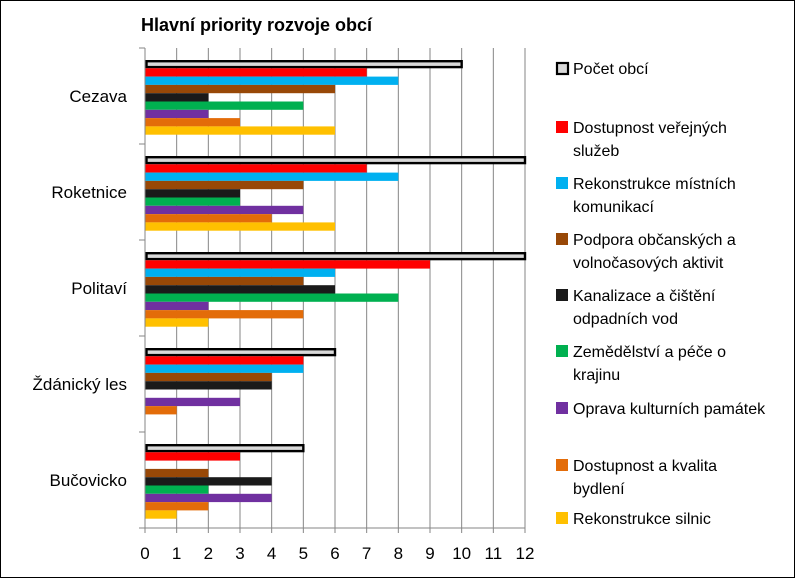 This screenshot has width=795, height=578. What do you see at coordinates (99, 288) in the screenshot?
I see `category-label: Politaví` at bounding box center [99, 288].